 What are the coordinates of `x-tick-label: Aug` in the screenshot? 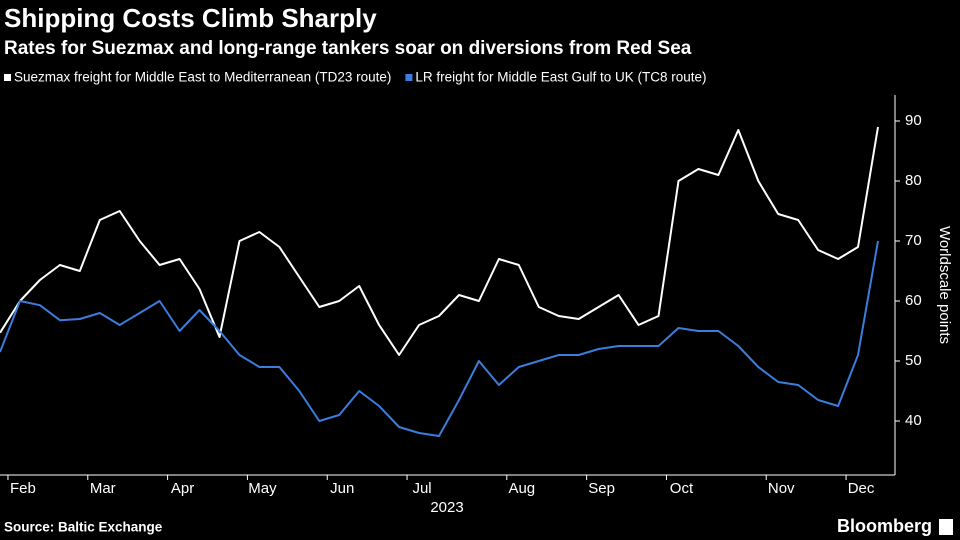 It's located at (521, 488).